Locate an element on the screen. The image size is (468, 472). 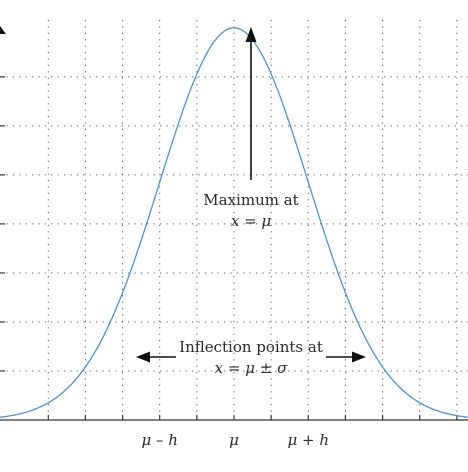
inflection-right-arrow-head is located at coordinates (359, 357).